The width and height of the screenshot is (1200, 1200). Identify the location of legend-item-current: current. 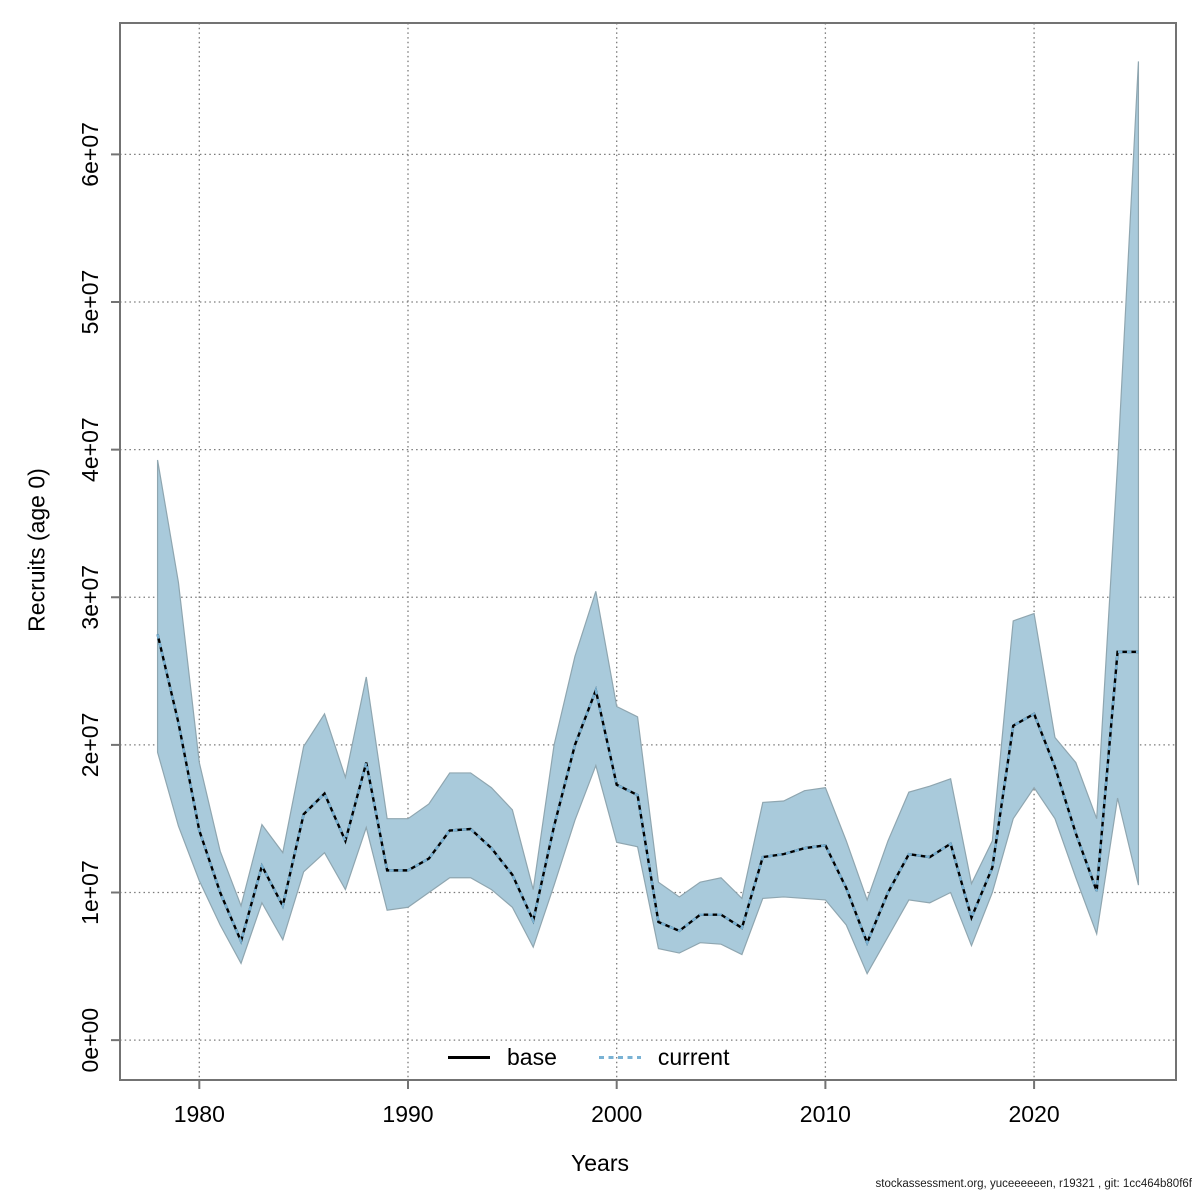
(664, 1056).